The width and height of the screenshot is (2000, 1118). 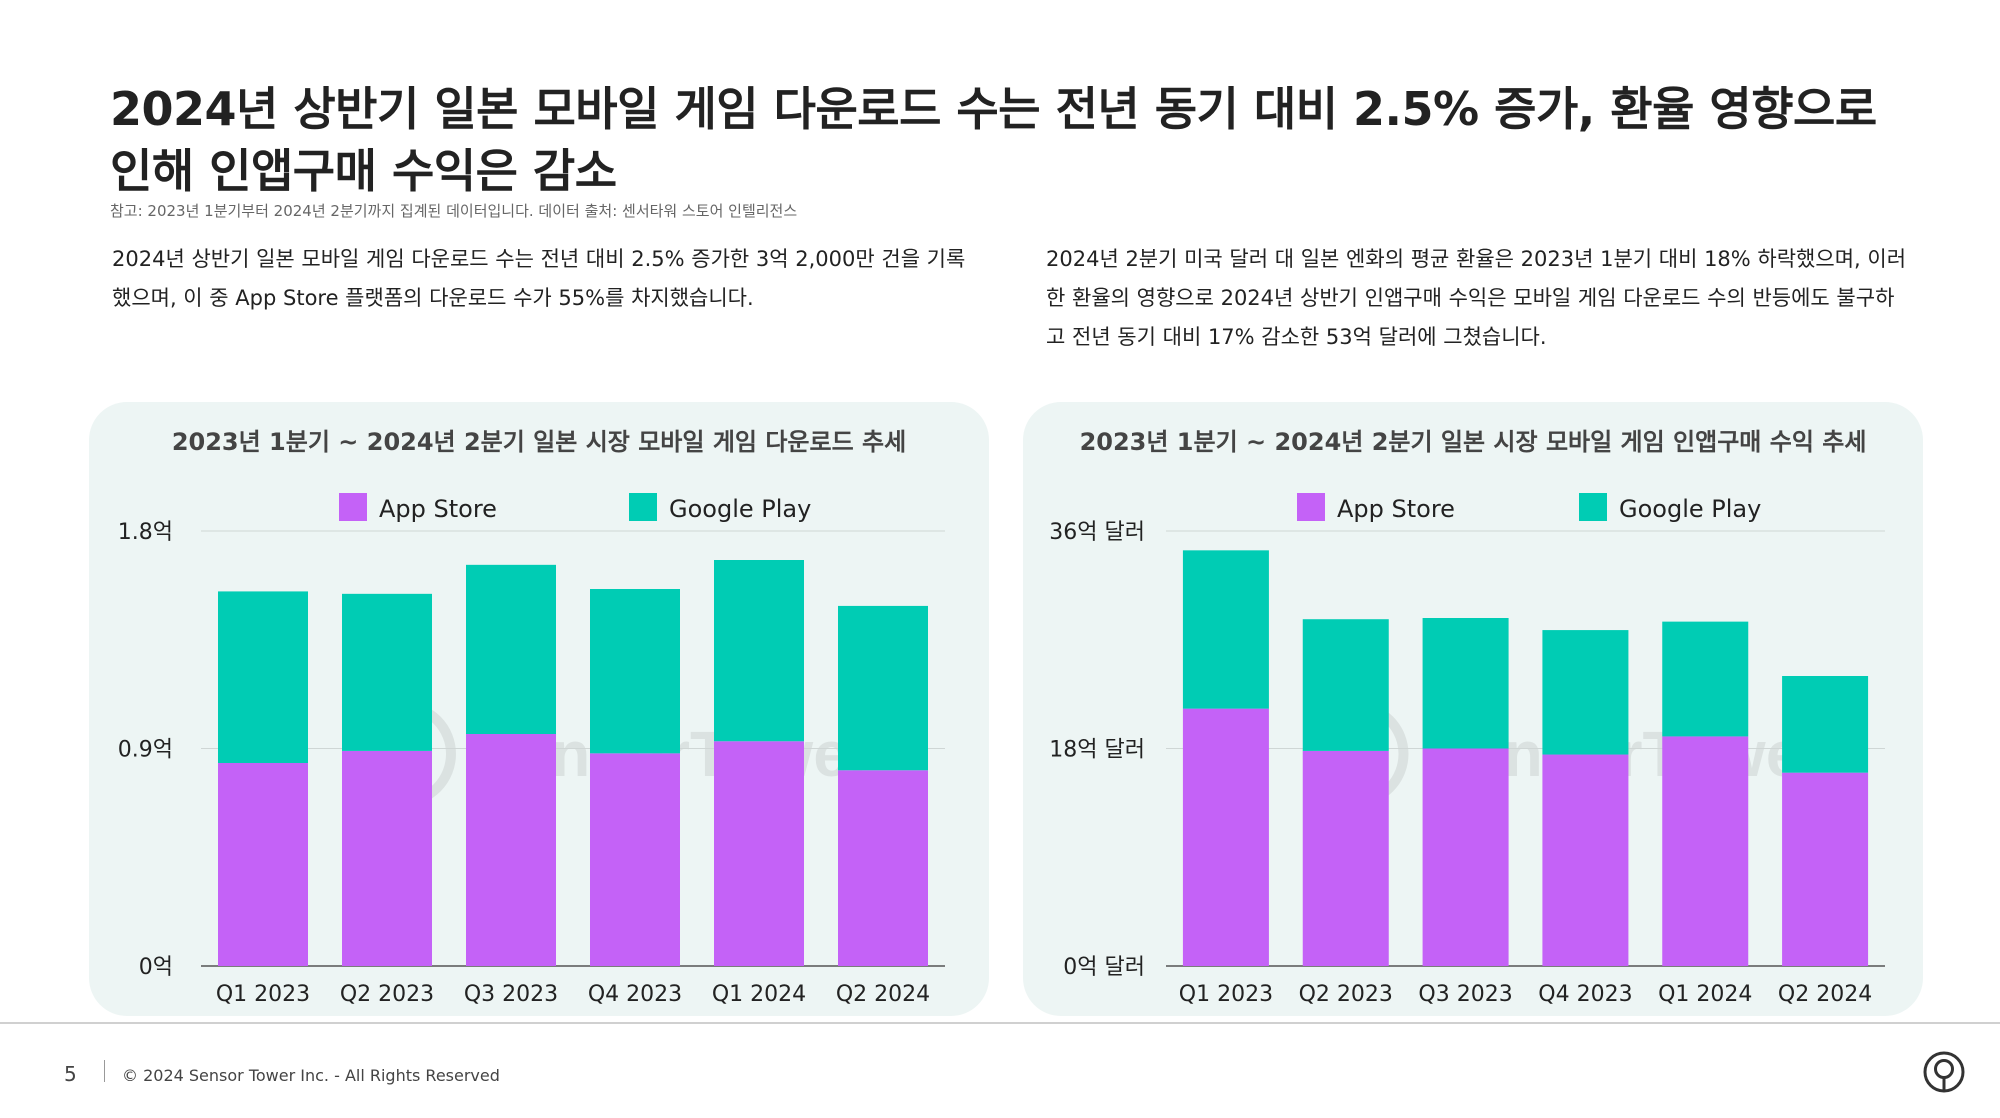 What do you see at coordinates (145, 532) in the screenshot?
I see `y-tick-label: 1.8억` at bounding box center [145, 532].